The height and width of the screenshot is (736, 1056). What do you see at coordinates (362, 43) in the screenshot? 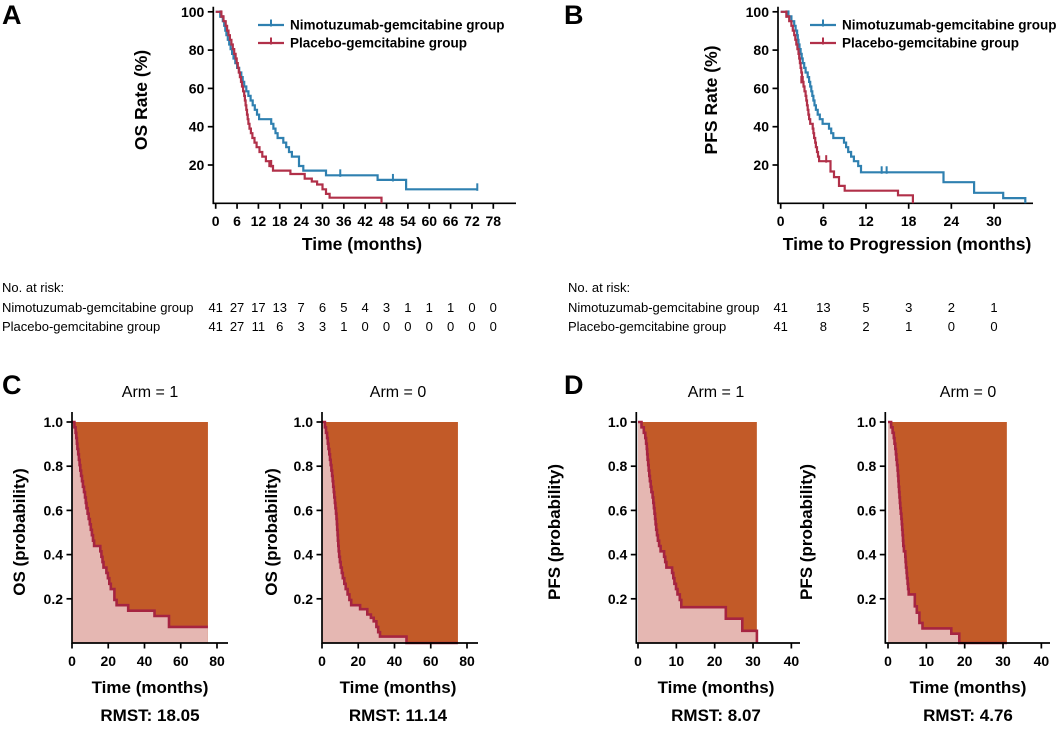
I see `legend-item: Placebo-gemcitabine group` at bounding box center [362, 43].